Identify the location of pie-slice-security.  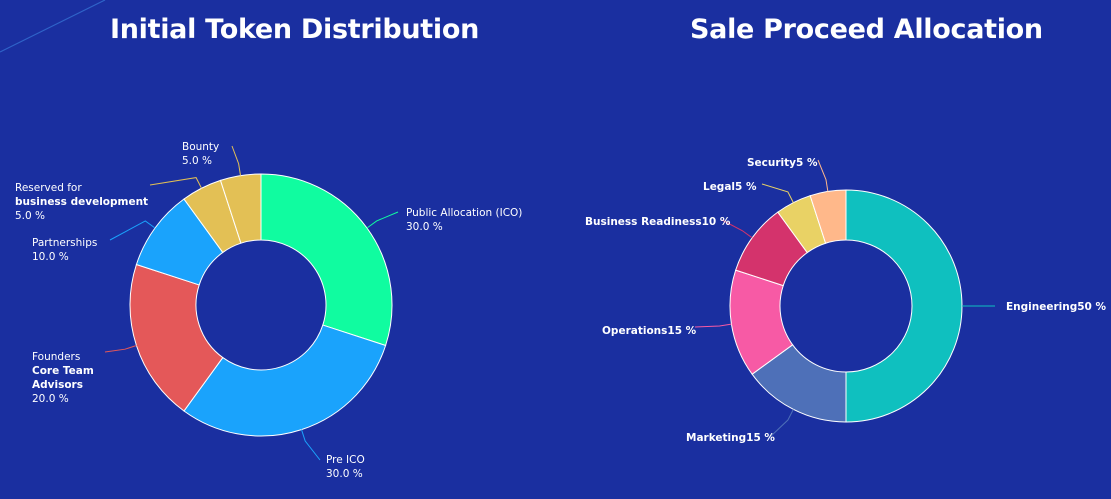
(828, 216).